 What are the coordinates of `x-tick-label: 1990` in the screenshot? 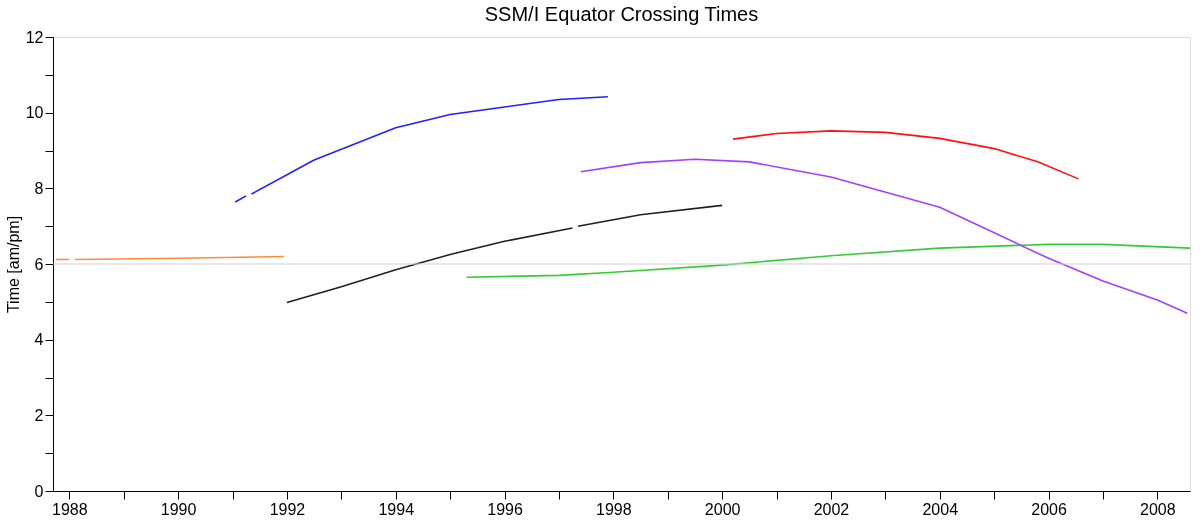 It's located at (178, 509).